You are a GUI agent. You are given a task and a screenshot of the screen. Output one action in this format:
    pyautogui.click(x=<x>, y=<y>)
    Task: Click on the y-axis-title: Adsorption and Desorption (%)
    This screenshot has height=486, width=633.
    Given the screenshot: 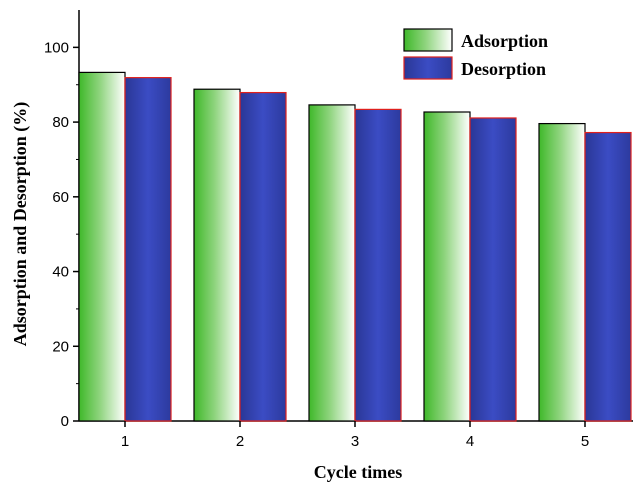 What is the action you would take?
    pyautogui.click(x=20, y=224)
    